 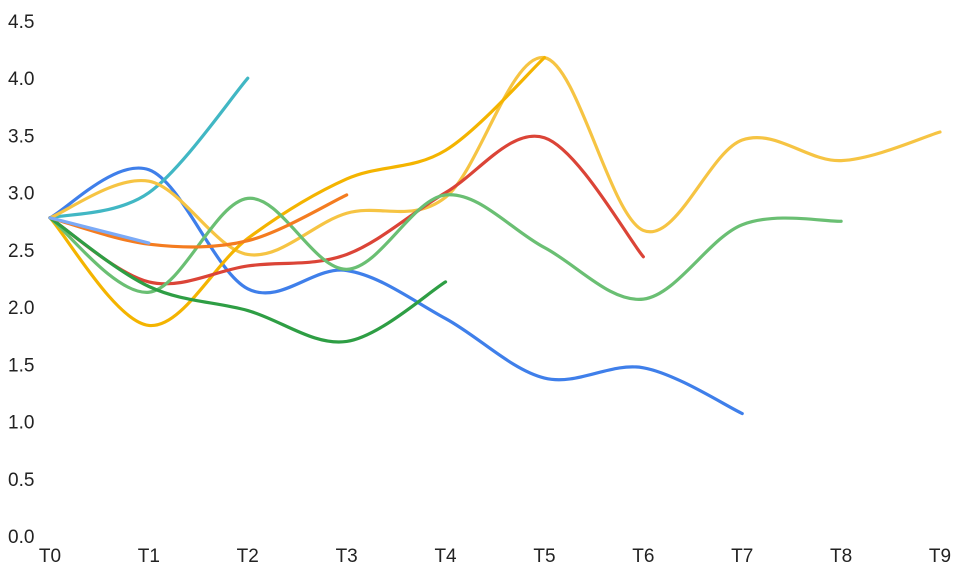 What do you see at coordinates (495, 556) in the screenshot?
I see `x-axis-ticks: T0 T1 T2 T3 T4 T5 T6 T7 T8 T9` at bounding box center [495, 556].